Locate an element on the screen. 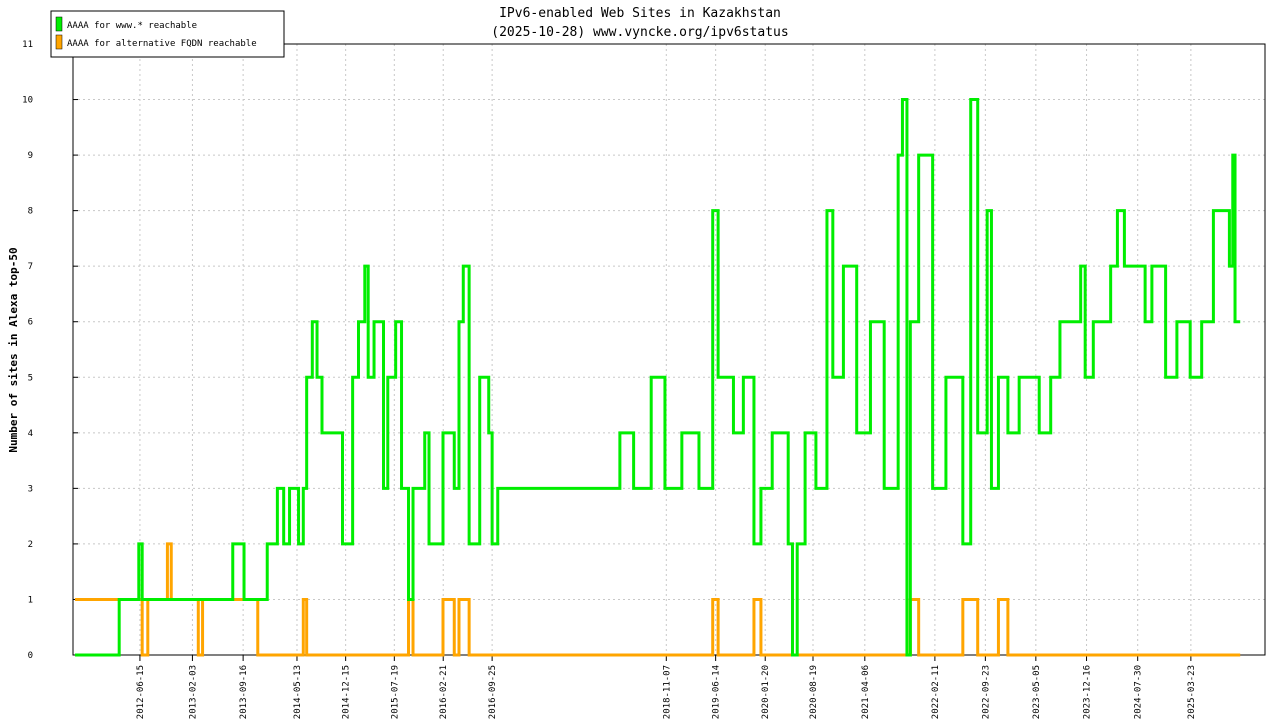 This screenshot has width=1280, height=720. x-tick-label: 2025-03-23 is located at coordinates (1192, 692).